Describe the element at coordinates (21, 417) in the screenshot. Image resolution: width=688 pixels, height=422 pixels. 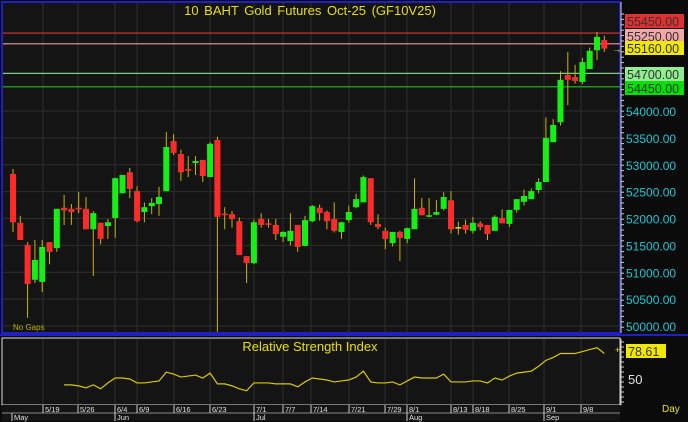
I see `month-tick-label: May` at that location.